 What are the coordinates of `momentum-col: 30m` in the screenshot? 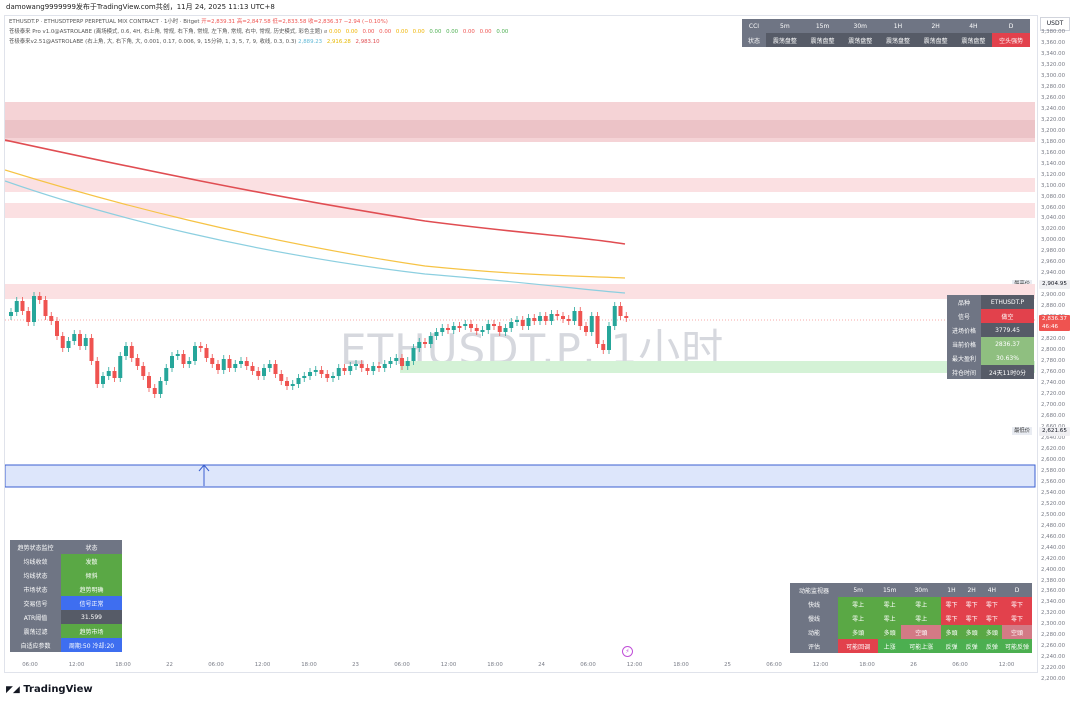 It's located at (921, 590).